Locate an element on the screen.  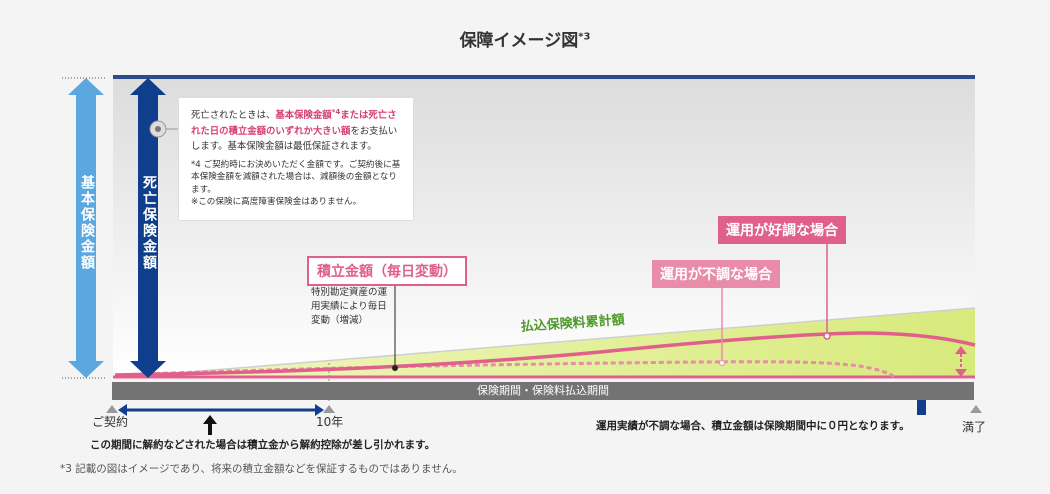
sekitate-label: 積立金額（毎日変動） is located at coordinates (387, 271).